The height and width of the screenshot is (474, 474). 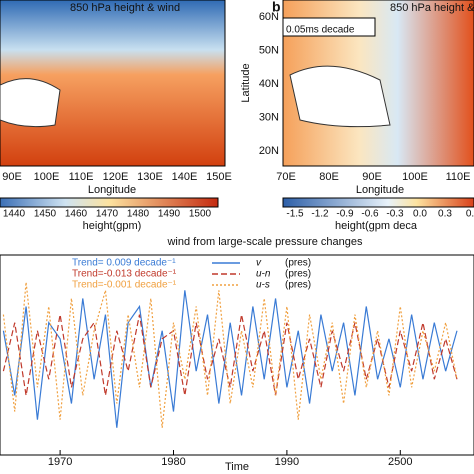 I want to click on x-tick-label: 140E, so click(x=185, y=177).